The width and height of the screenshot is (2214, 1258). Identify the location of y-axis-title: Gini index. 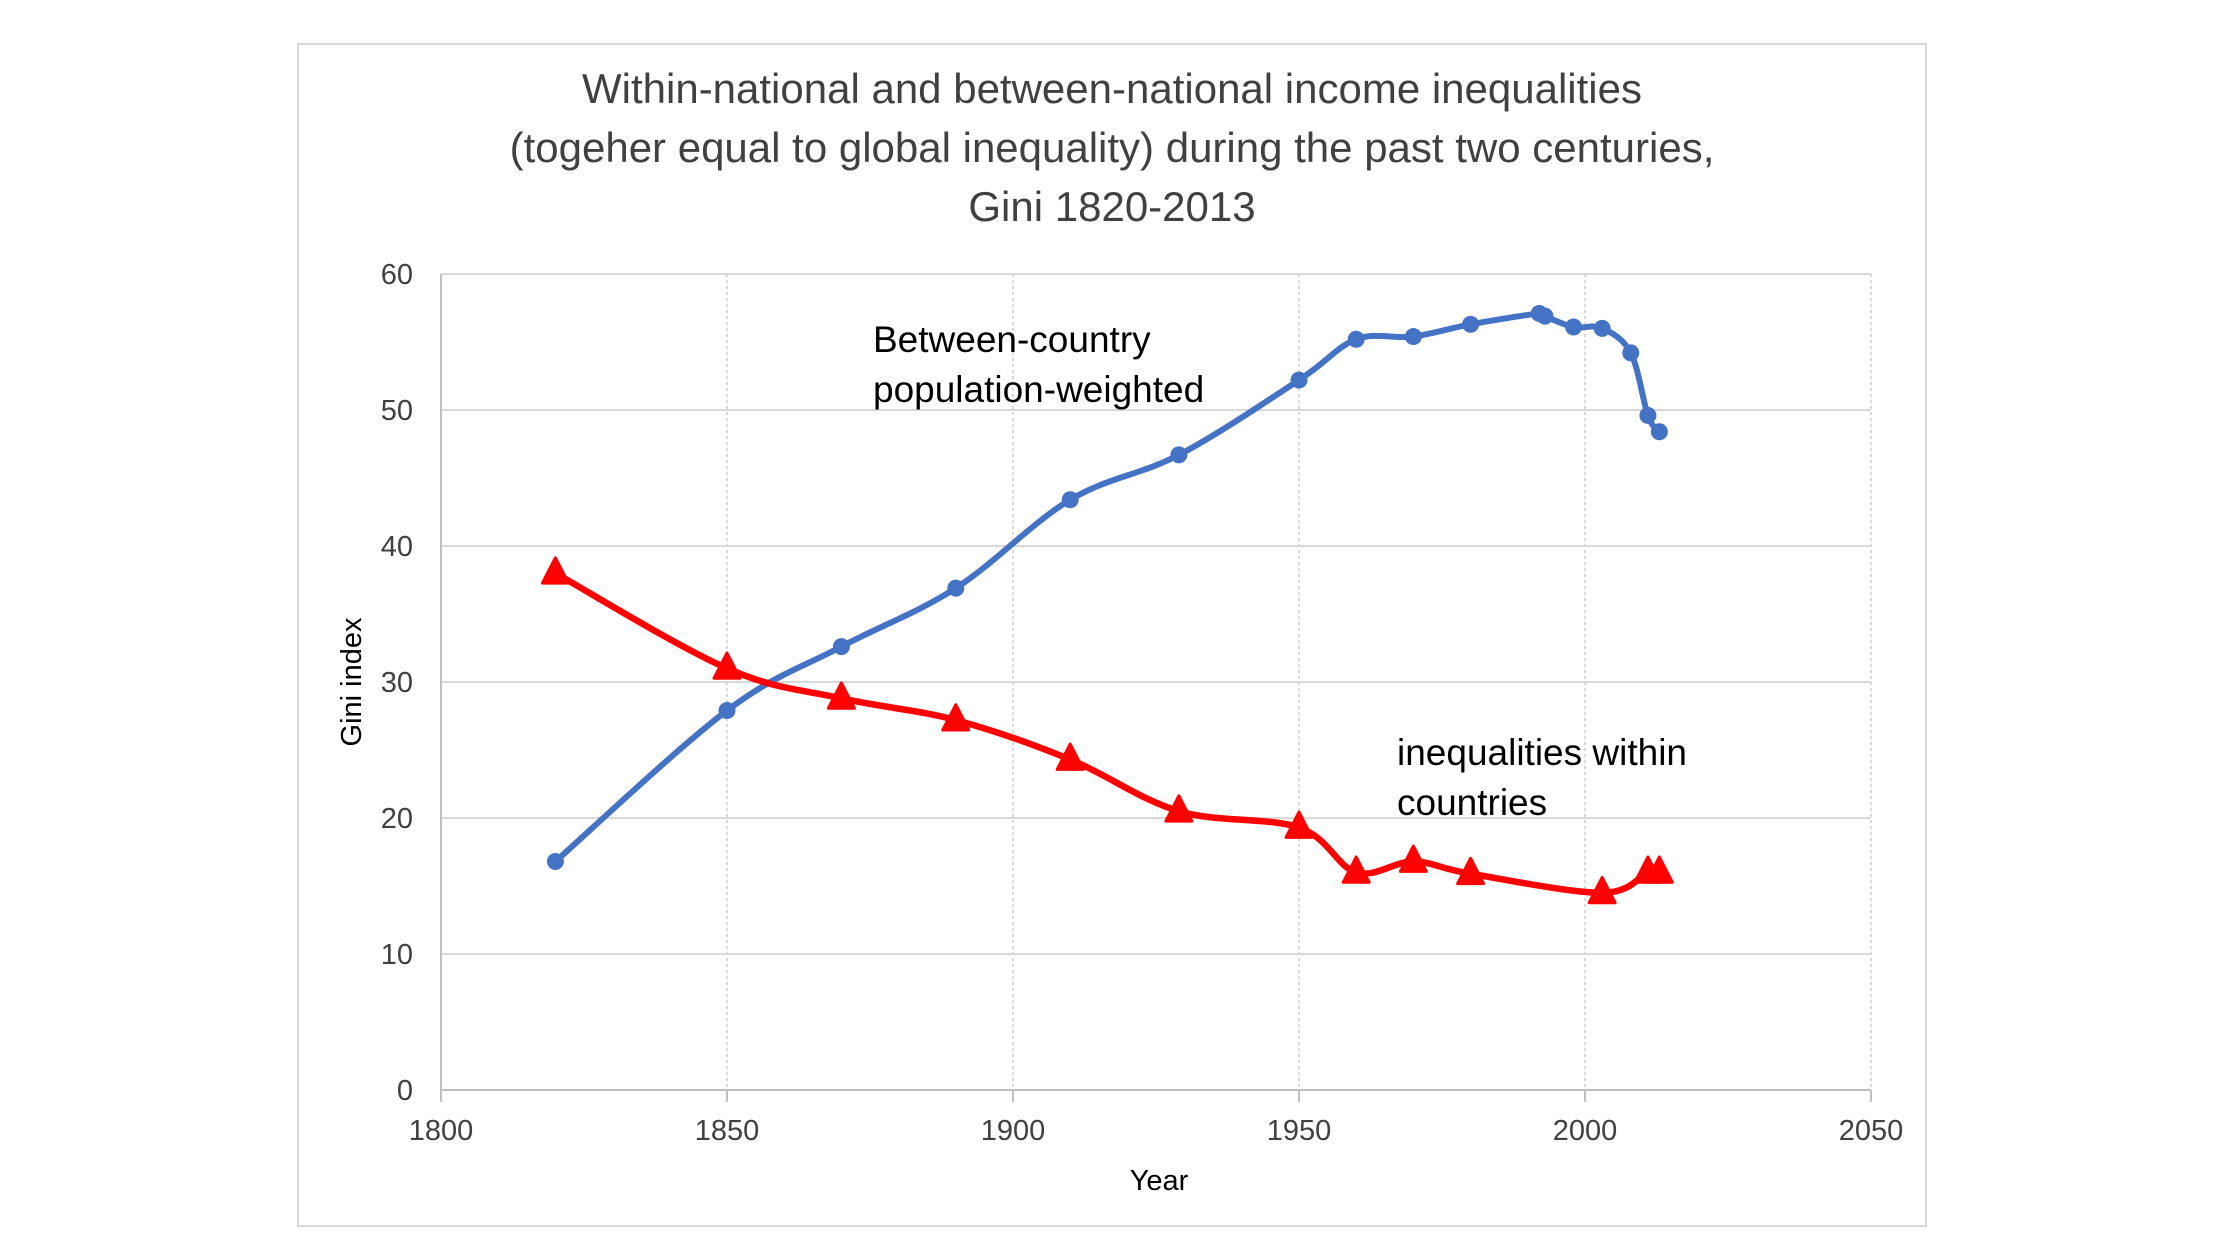
(352, 681).